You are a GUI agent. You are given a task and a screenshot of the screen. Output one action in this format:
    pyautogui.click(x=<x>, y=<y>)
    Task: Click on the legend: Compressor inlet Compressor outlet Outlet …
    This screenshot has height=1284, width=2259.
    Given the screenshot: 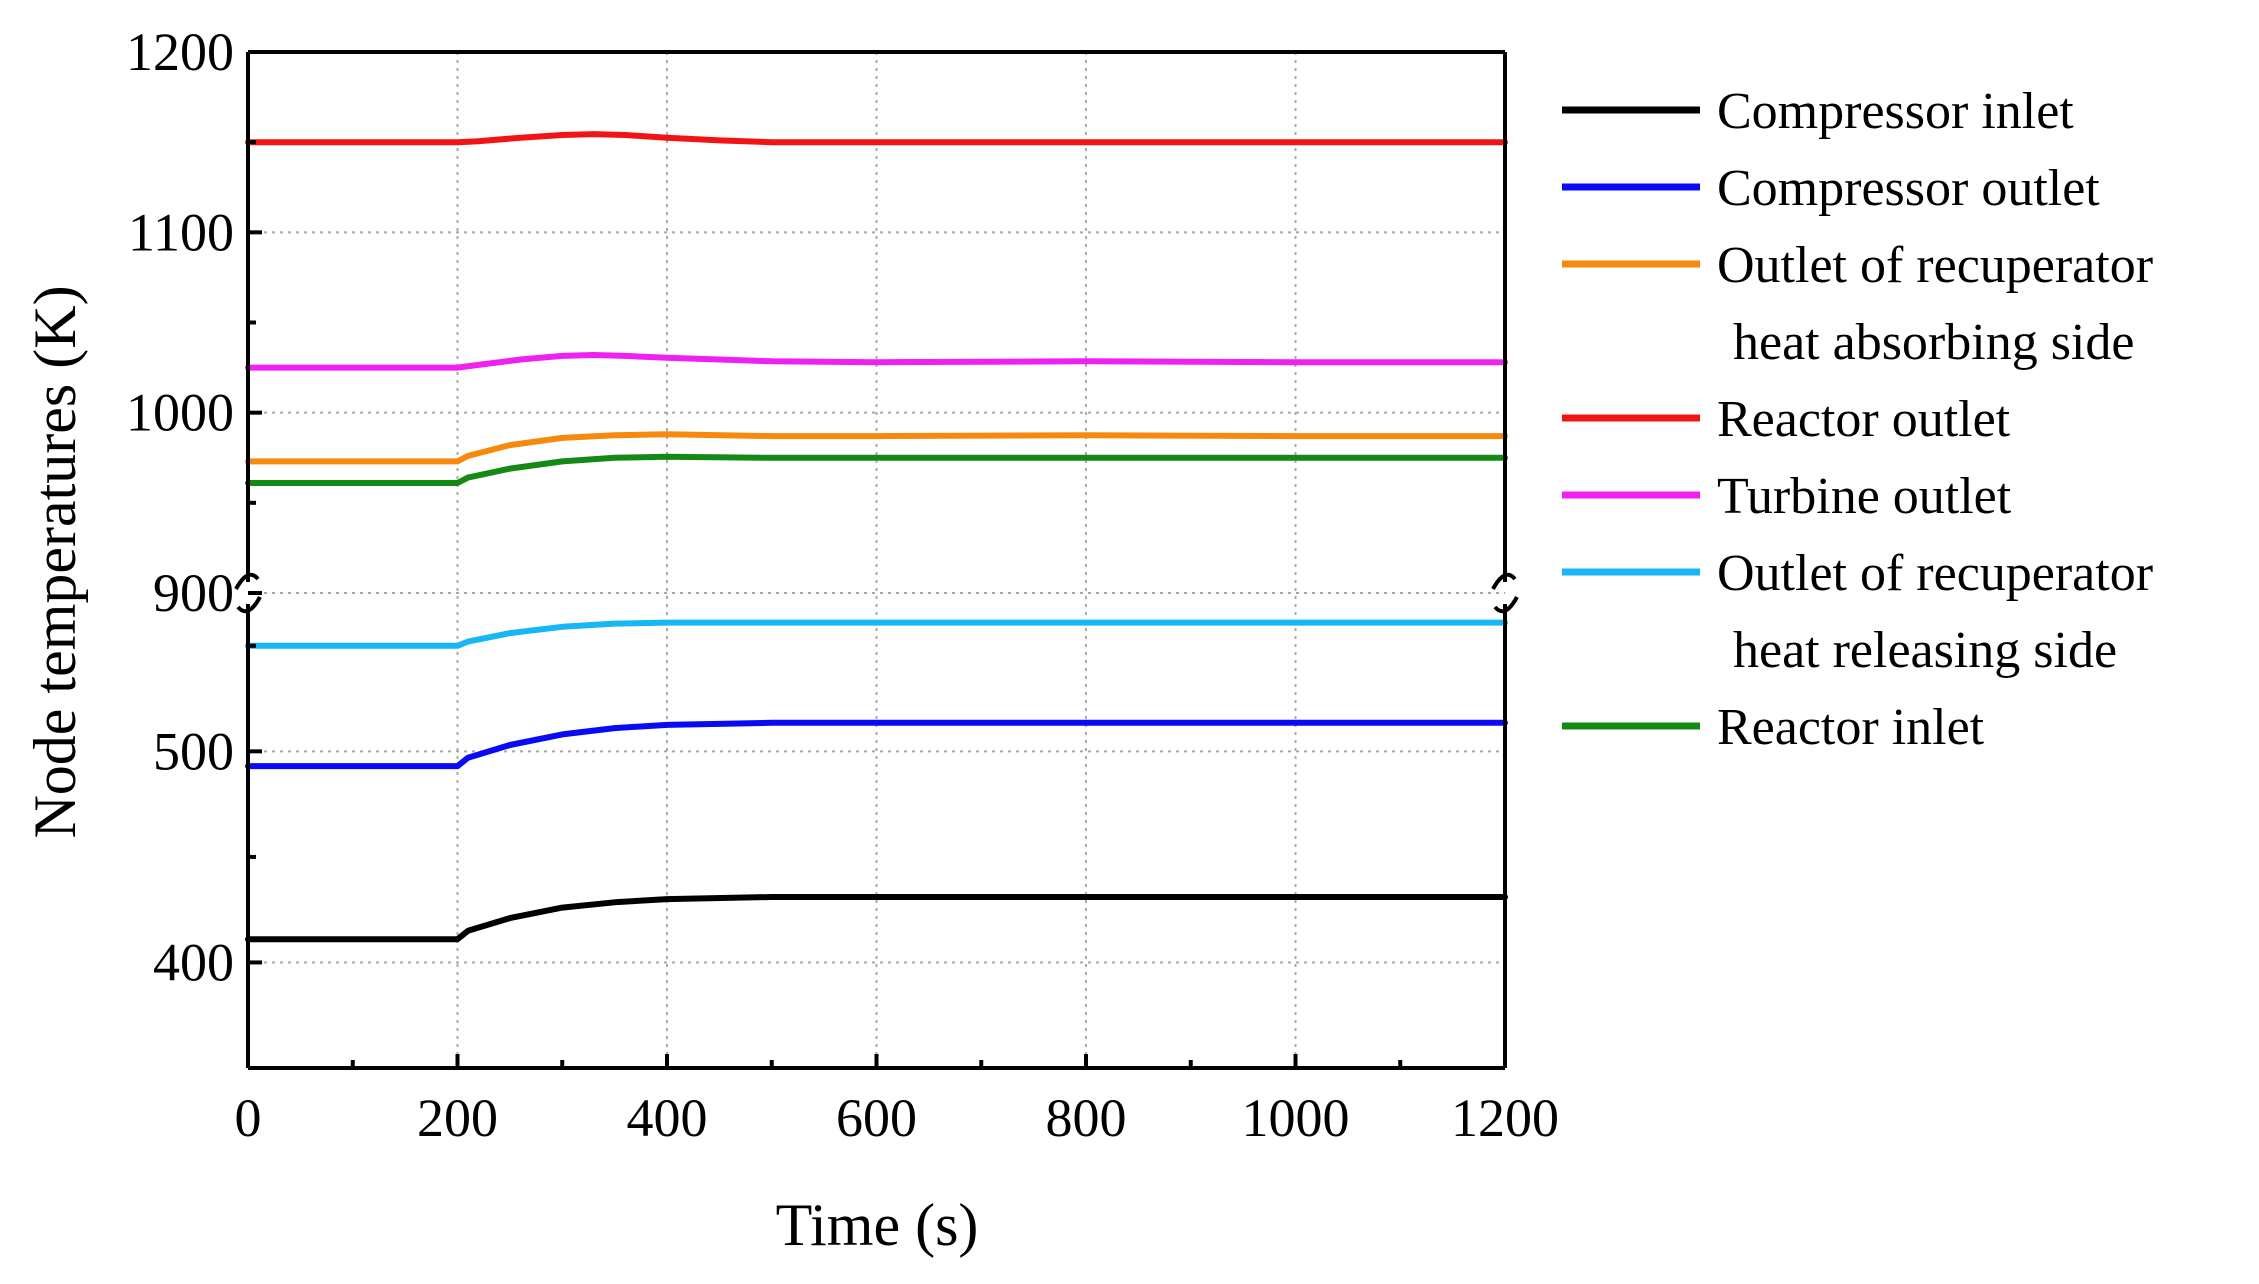 What is the action you would take?
    pyautogui.click(x=1857, y=419)
    